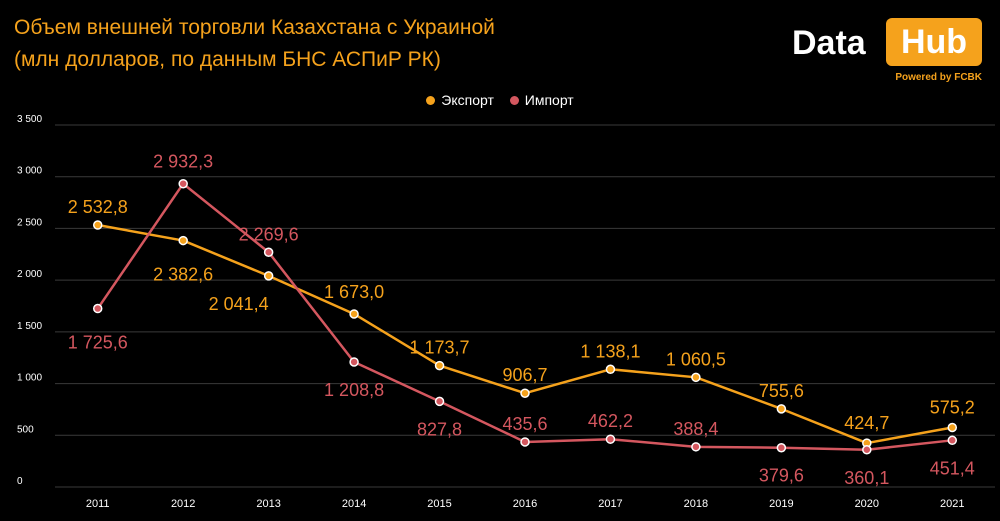 The width and height of the screenshot is (1000, 521). Describe the element at coordinates (866, 423) in the screenshot. I see `data-label-export: 424,7` at that location.